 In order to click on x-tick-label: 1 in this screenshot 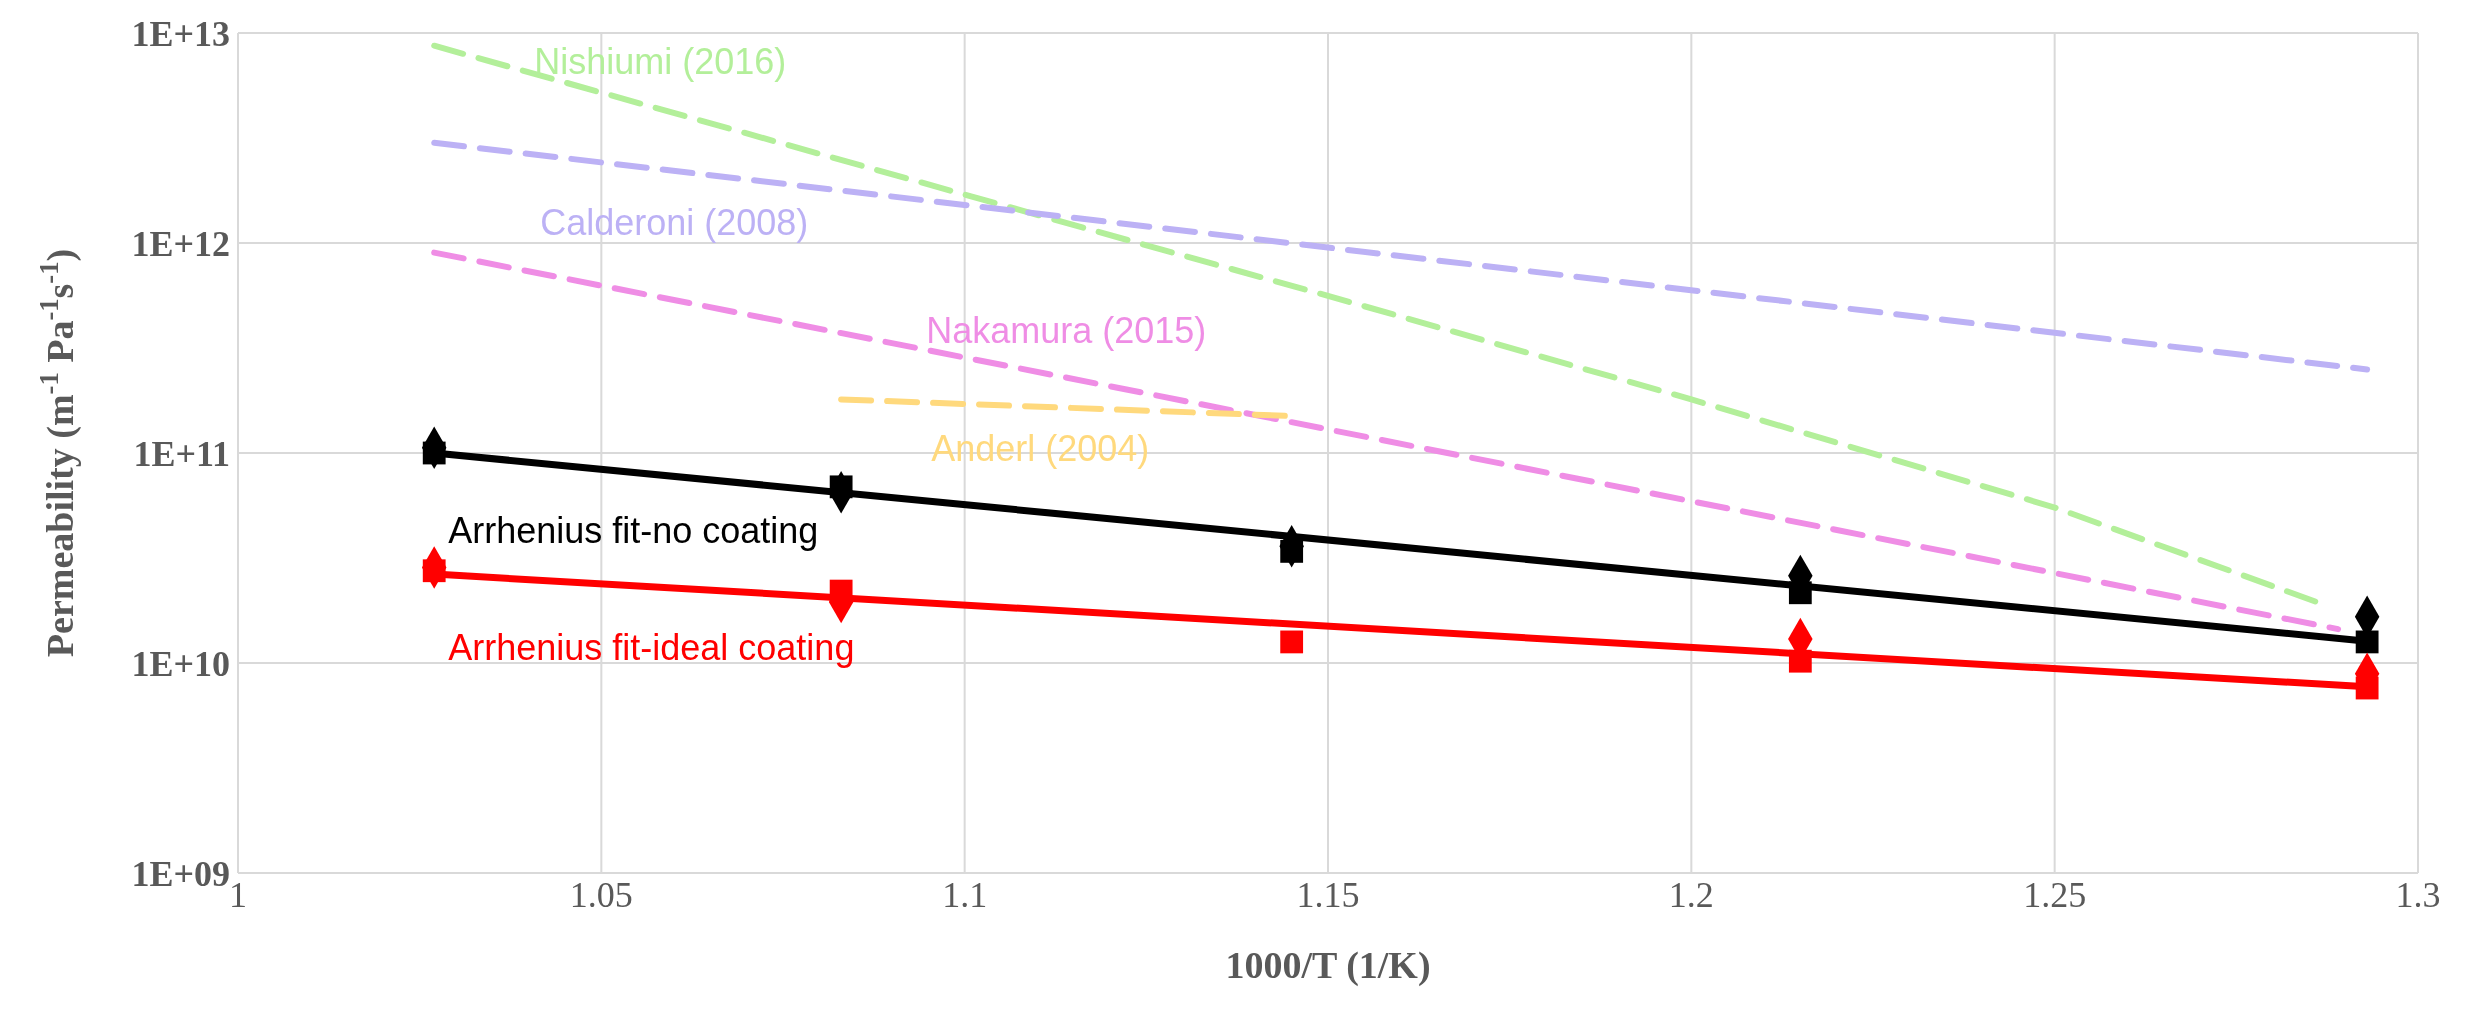, I will do `click(238, 894)`.